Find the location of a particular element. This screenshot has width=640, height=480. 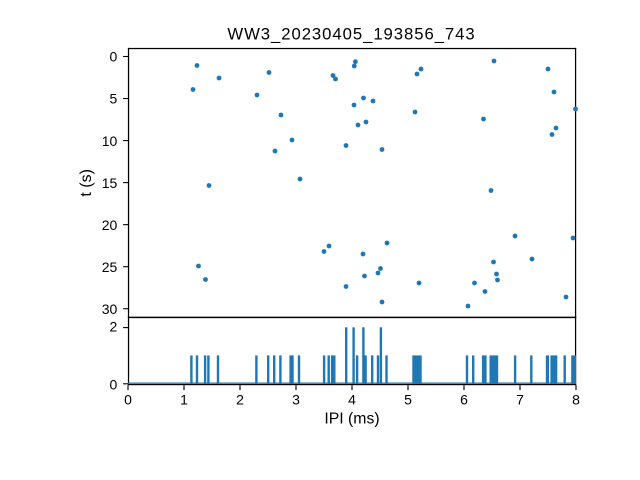

svg-text: WW3_20230405_193856_743 is located at coordinates (351, 34).